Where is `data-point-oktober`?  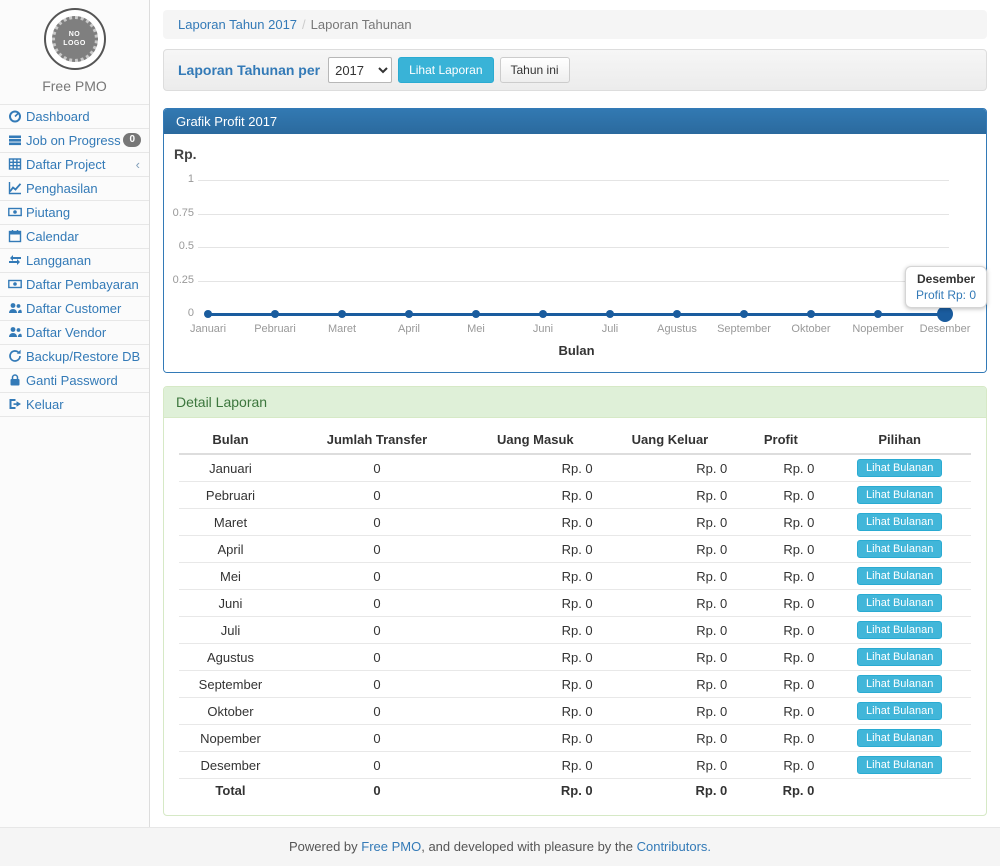 data-point-oktober is located at coordinates (811, 314).